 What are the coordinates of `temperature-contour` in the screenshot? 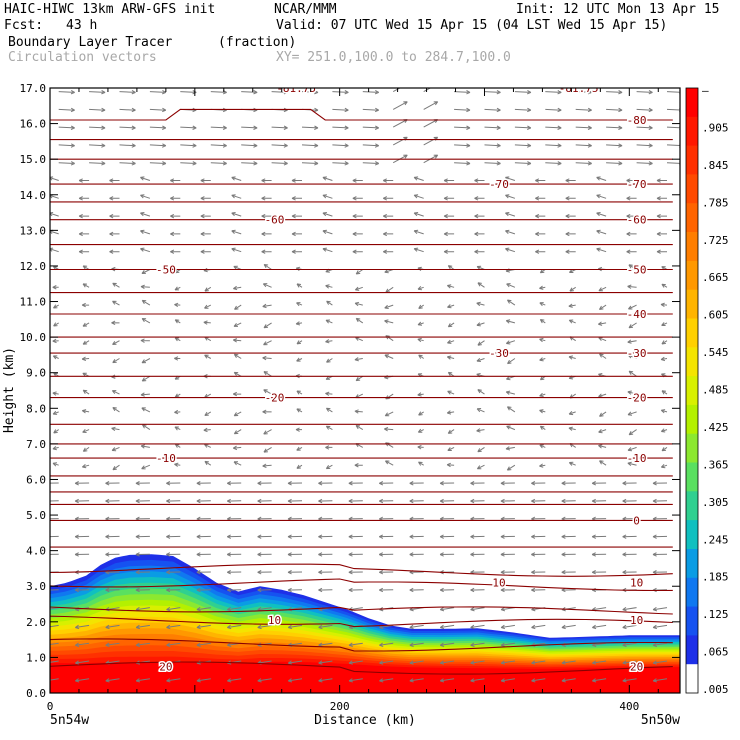 It's located at (361, 621).